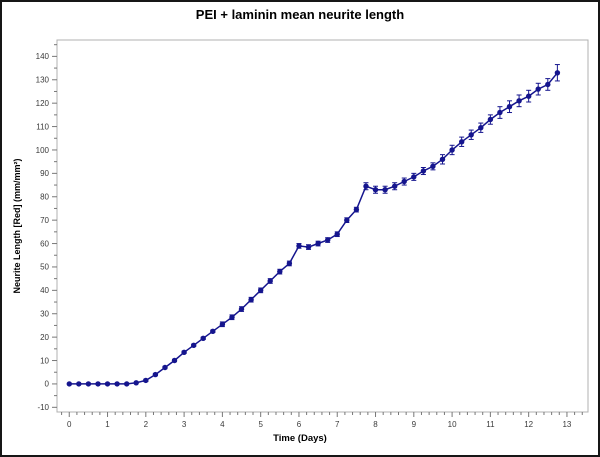  Describe the element at coordinates (44, 197) in the screenshot. I see `y-tick-label: 80` at that location.